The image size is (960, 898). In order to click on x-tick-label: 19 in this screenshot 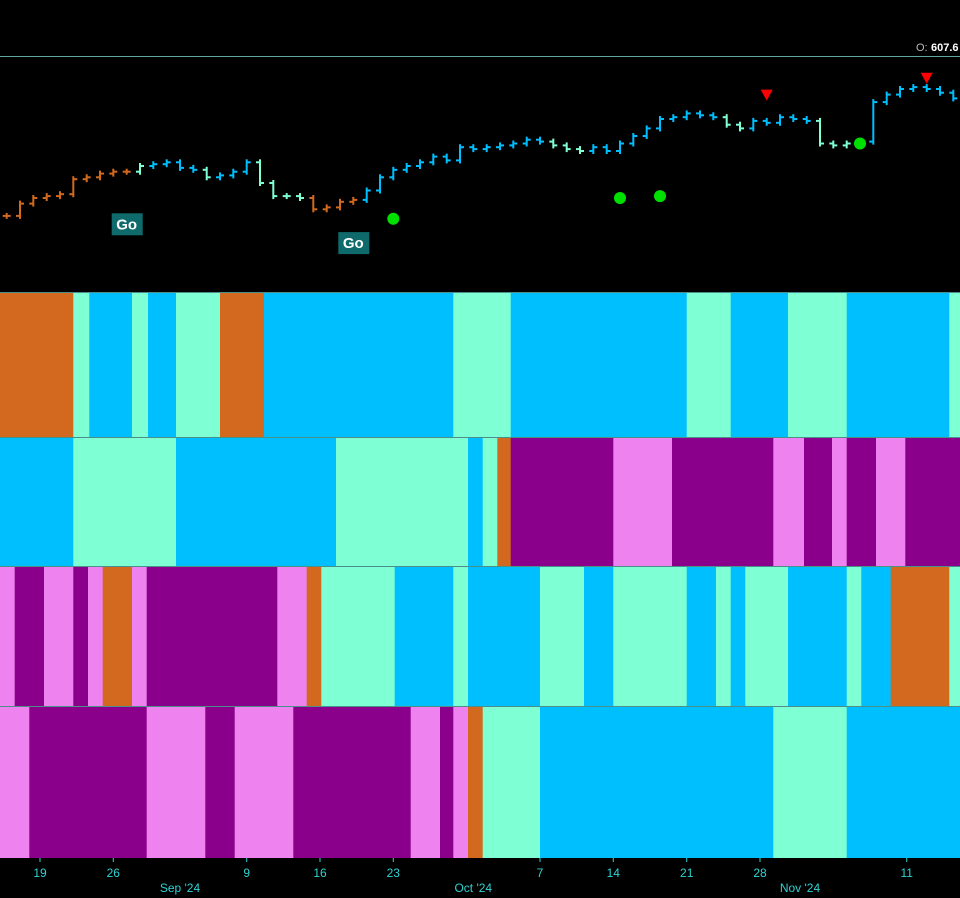, I will do `click(40, 873)`.